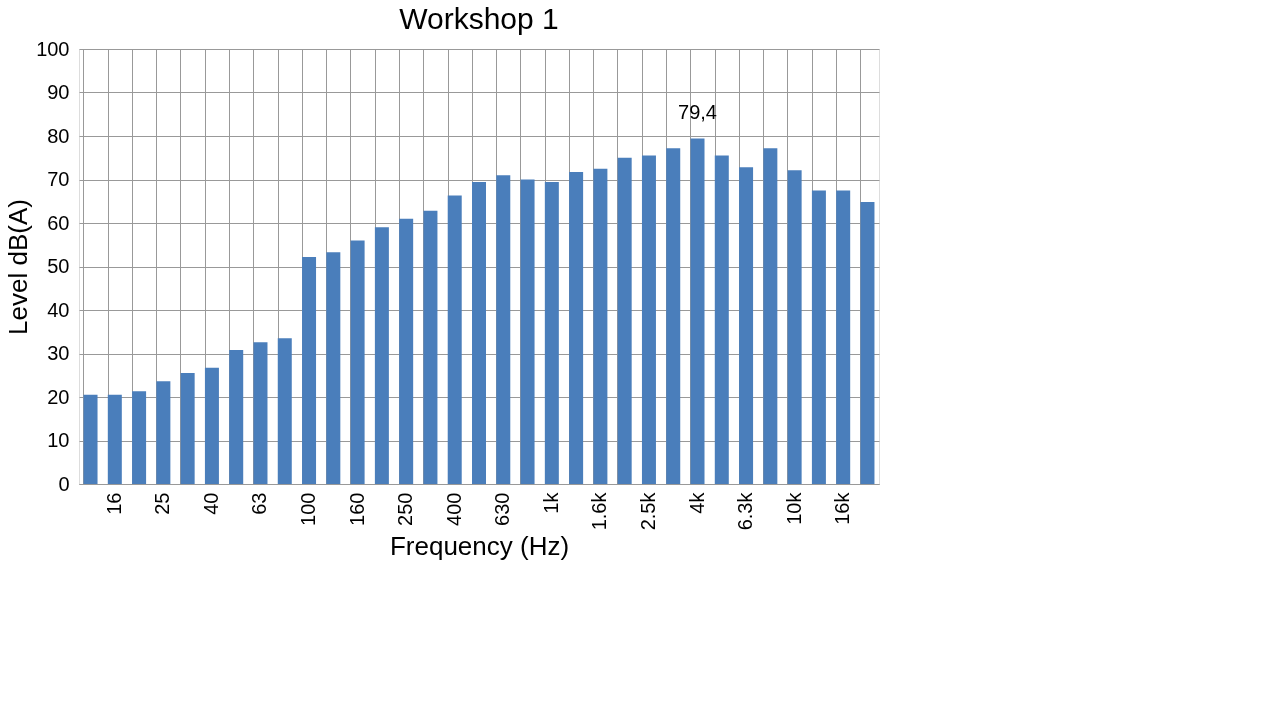  What do you see at coordinates (696, 502) in the screenshot?
I see `x-tick-label: 4k` at bounding box center [696, 502].